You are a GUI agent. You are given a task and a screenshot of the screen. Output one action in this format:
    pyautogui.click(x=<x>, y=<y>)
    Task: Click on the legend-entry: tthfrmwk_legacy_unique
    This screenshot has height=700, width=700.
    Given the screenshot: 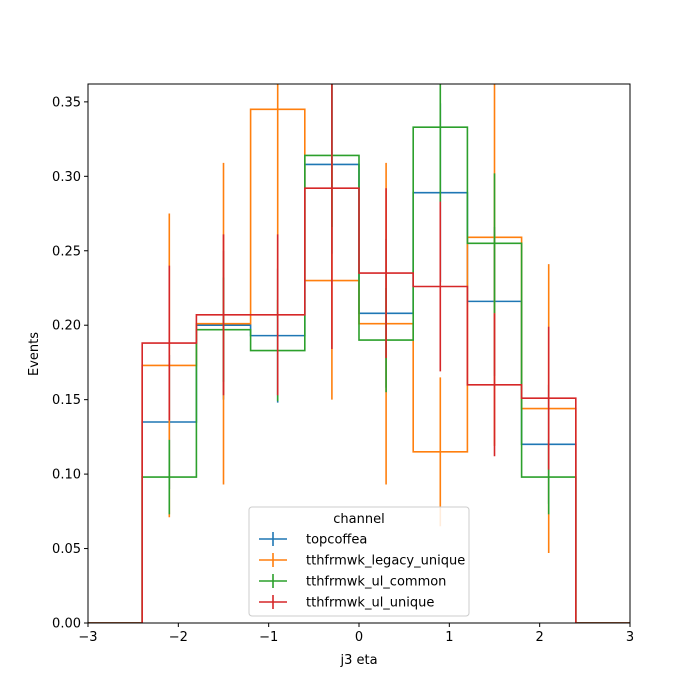 What is the action you would take?
    pyautogui.click(x=362, y=561)
    